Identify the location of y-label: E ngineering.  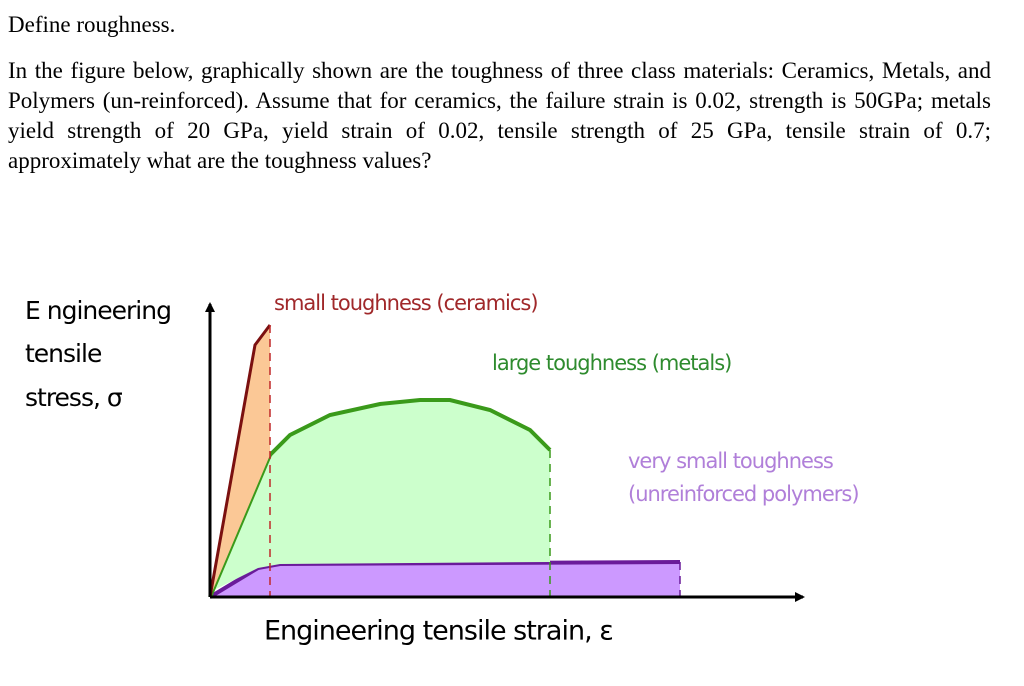
(98, 310).